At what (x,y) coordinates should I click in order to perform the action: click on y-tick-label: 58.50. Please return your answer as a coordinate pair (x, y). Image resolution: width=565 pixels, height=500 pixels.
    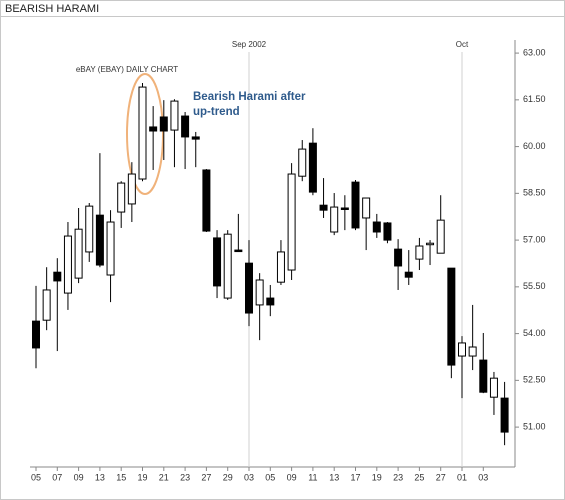
    Looking at the image, I should click on (534, 193).